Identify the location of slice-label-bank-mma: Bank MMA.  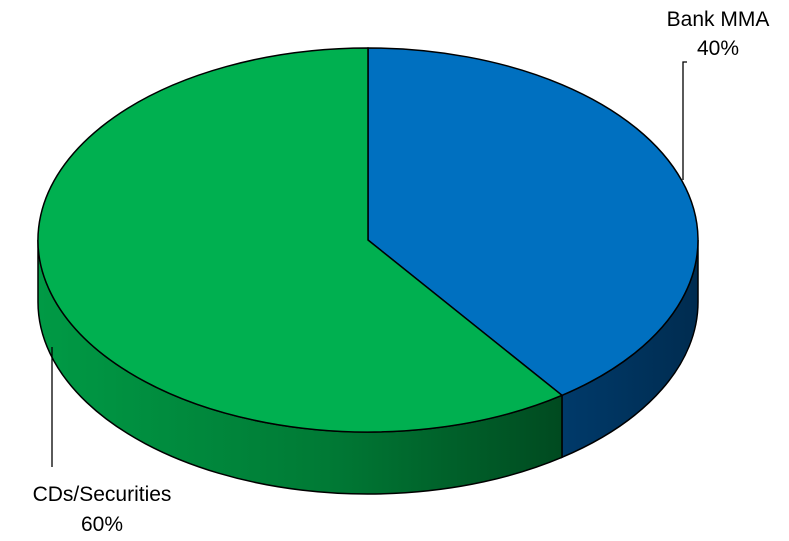
(718, 19).